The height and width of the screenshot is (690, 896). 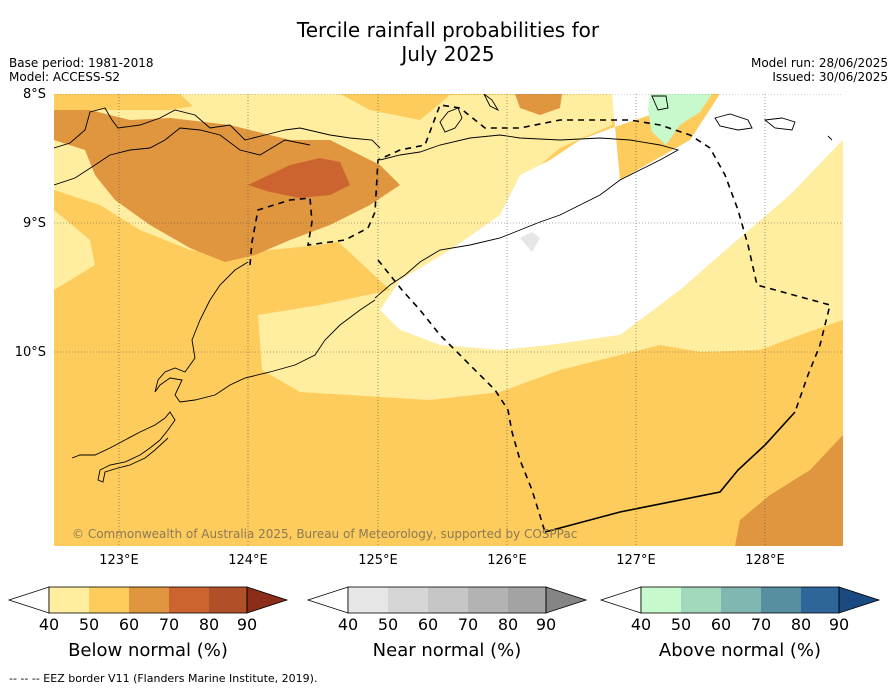 I want to click on near-tick-50: 50, so click(x=388, y=624).